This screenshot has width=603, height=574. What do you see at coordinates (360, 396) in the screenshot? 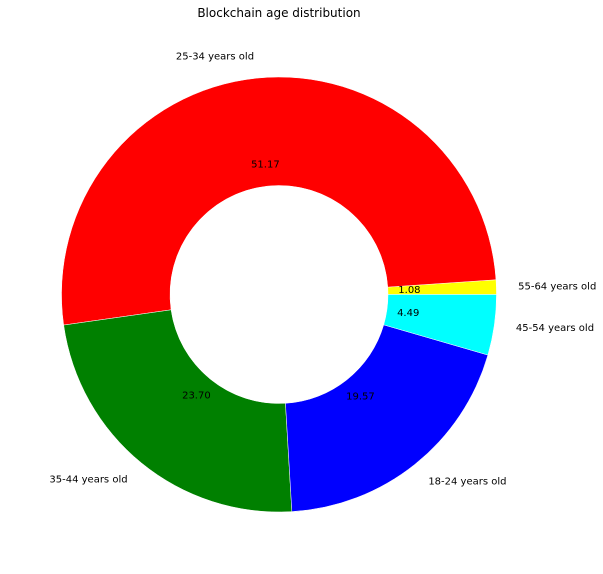
I see `pct-label-18-24-years-old: 19.57` at bounding box center [360, 396].